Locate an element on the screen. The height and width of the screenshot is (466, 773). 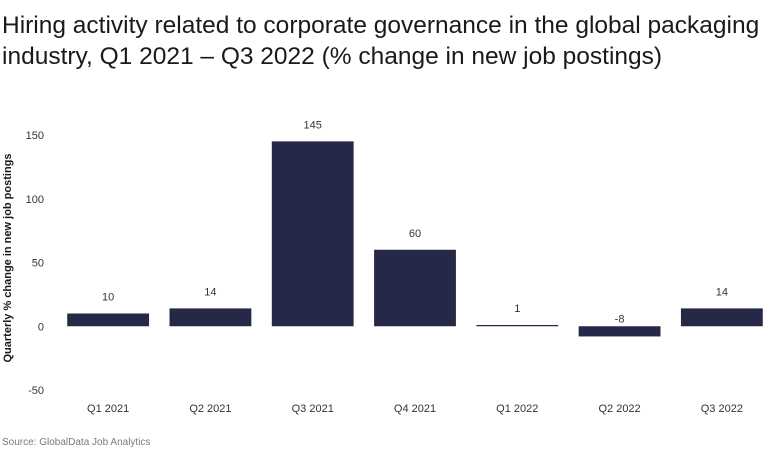
y-tick-label: -50 is located at coordinates (36, 391).